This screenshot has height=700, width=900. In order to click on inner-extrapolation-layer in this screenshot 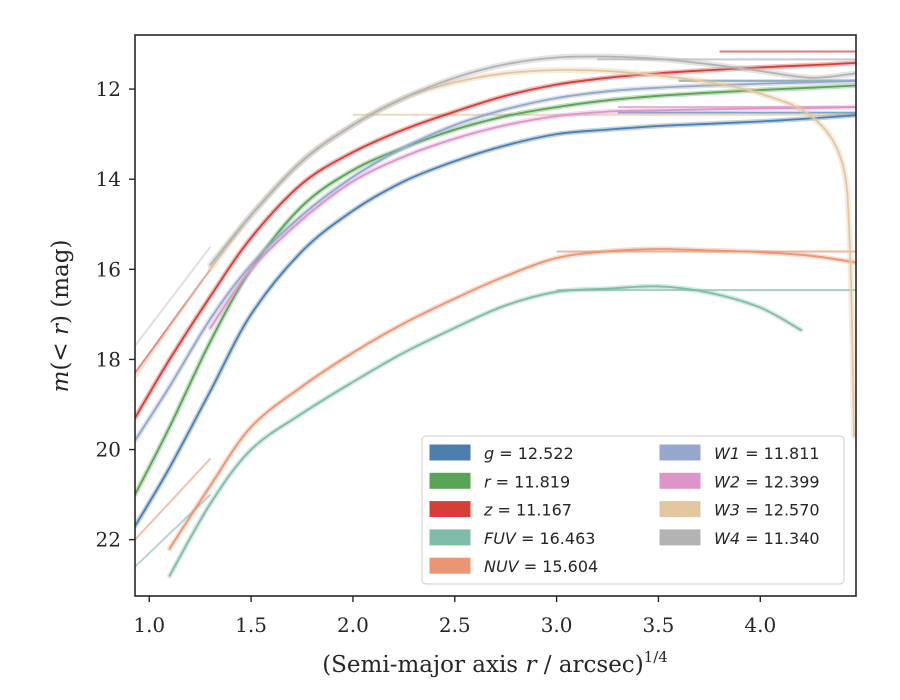, I will do `click(173, 407)`.